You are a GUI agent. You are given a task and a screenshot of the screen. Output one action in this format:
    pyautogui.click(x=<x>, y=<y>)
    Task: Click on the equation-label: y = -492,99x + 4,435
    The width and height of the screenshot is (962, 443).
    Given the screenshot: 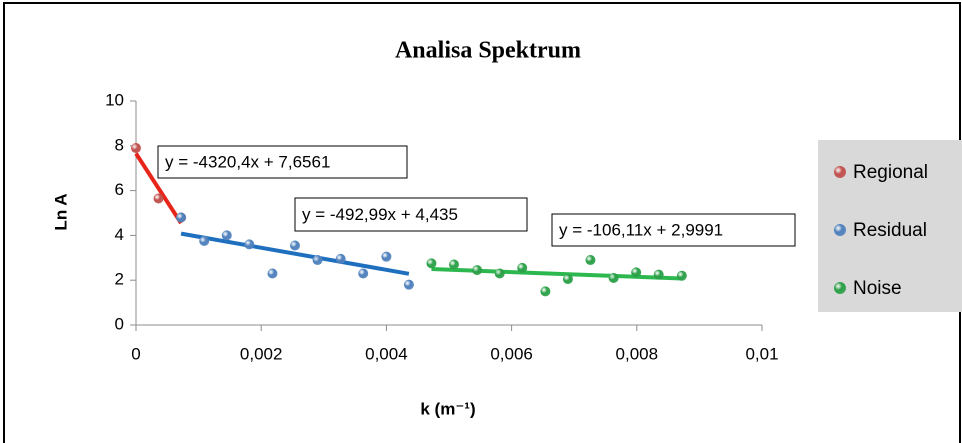 What is the action you would take?
    pyautogui.click(x=380, y=214)
    